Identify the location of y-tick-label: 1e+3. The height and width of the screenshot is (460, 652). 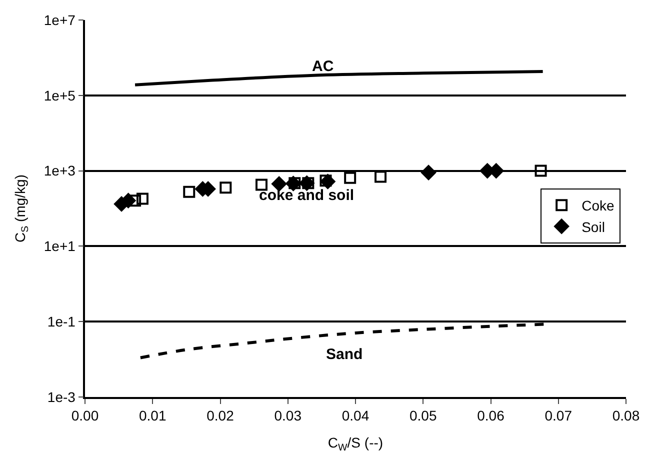
(60, 170).